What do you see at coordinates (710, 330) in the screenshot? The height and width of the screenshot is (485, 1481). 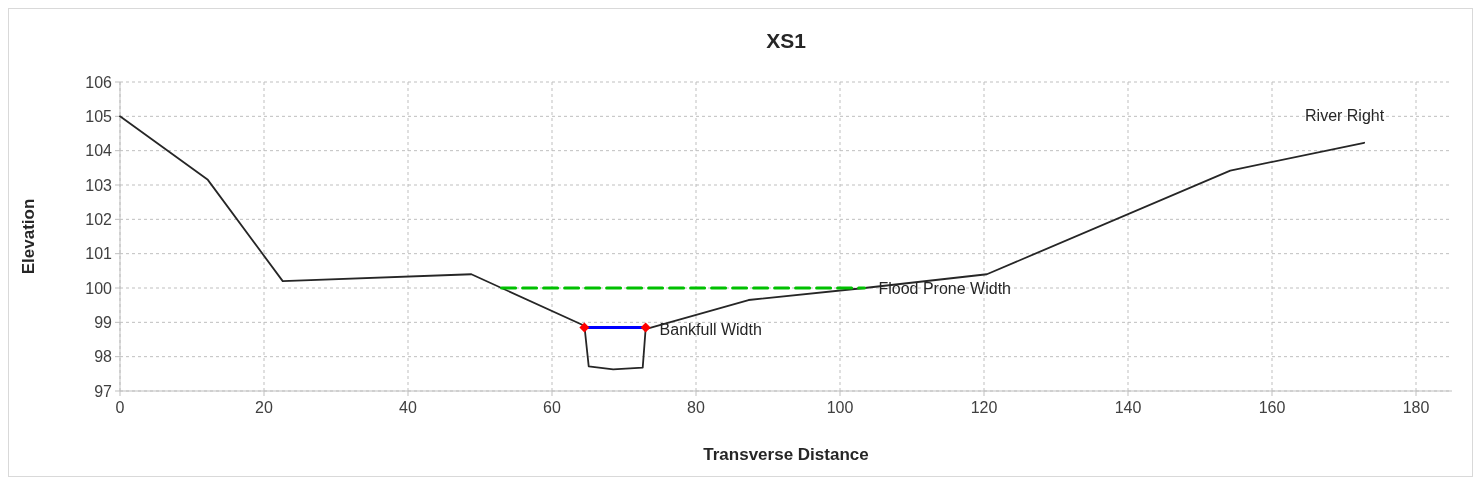 I see `annotation: Bankfull Width` at bounding box center [710, 330].